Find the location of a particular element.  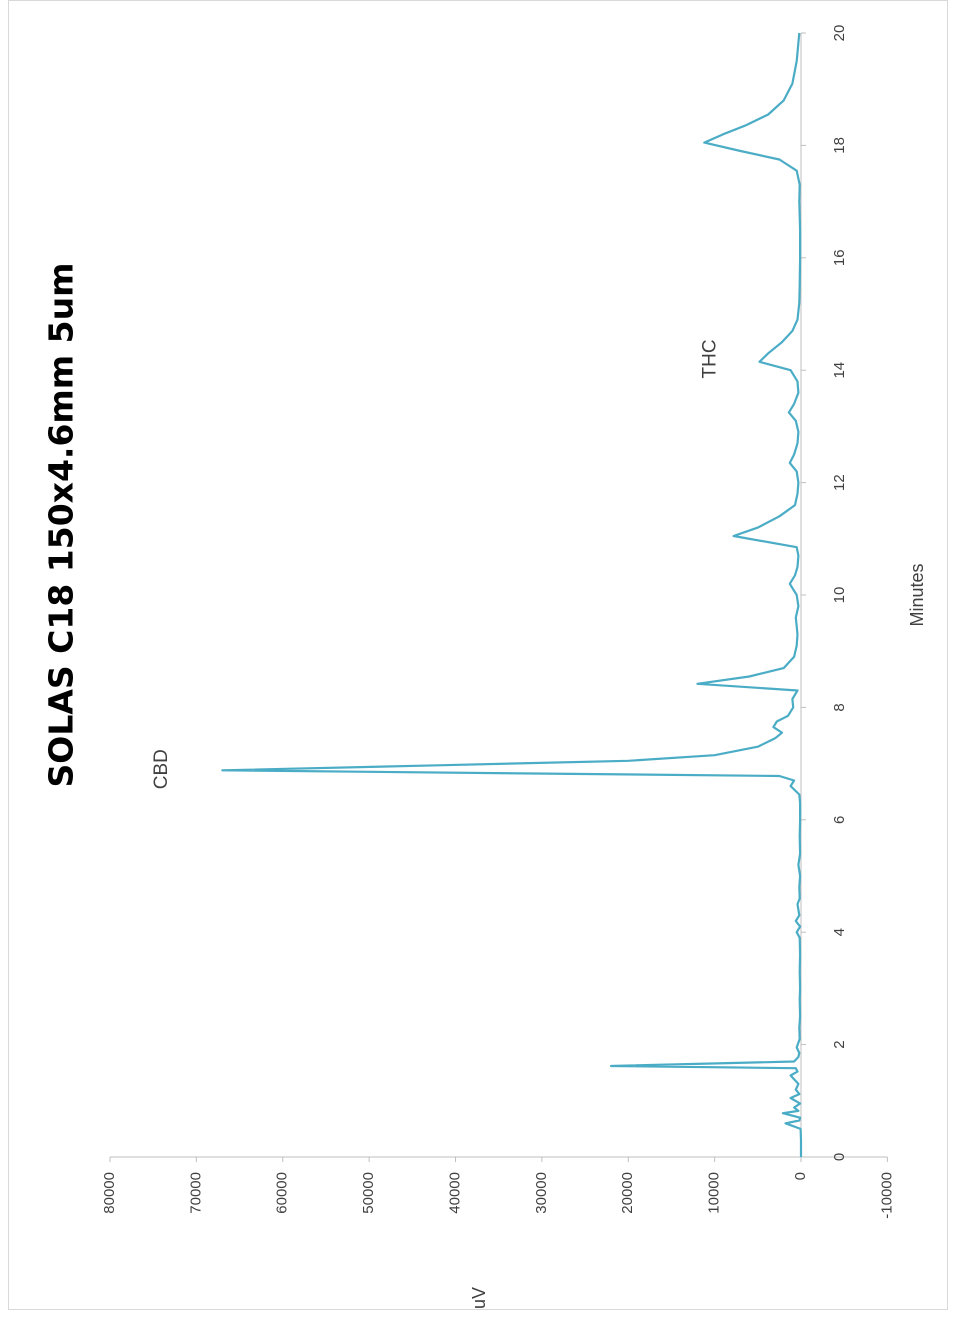

uv-tick-label: 20000 is located at coordinates (627, 1193).